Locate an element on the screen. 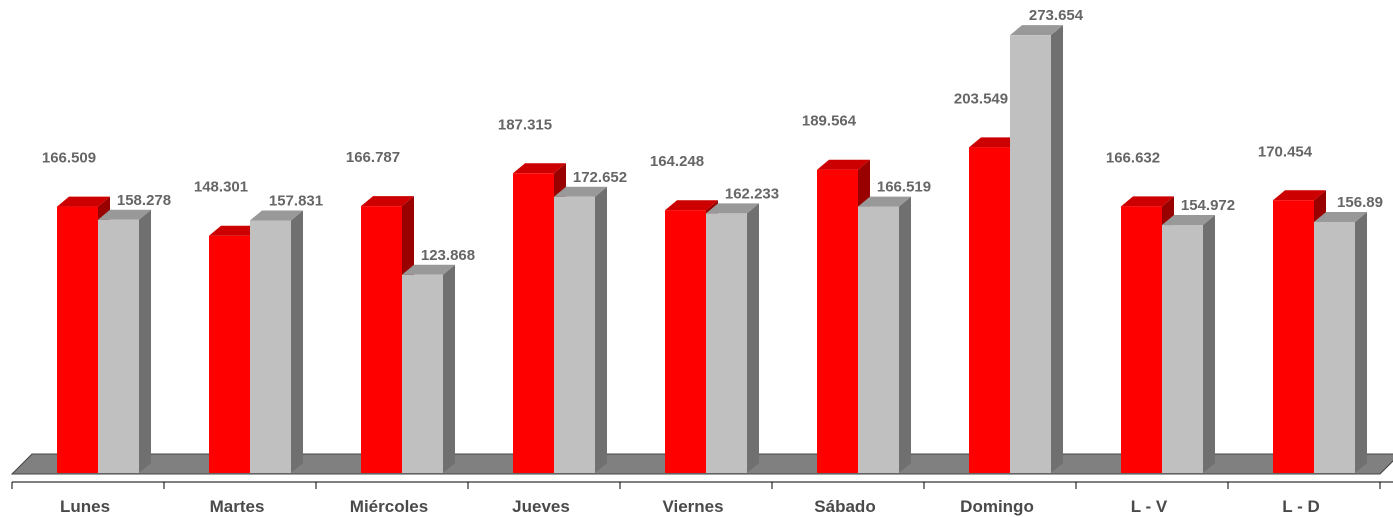  bar-series1-3-front is located at coordinates (533, 323).